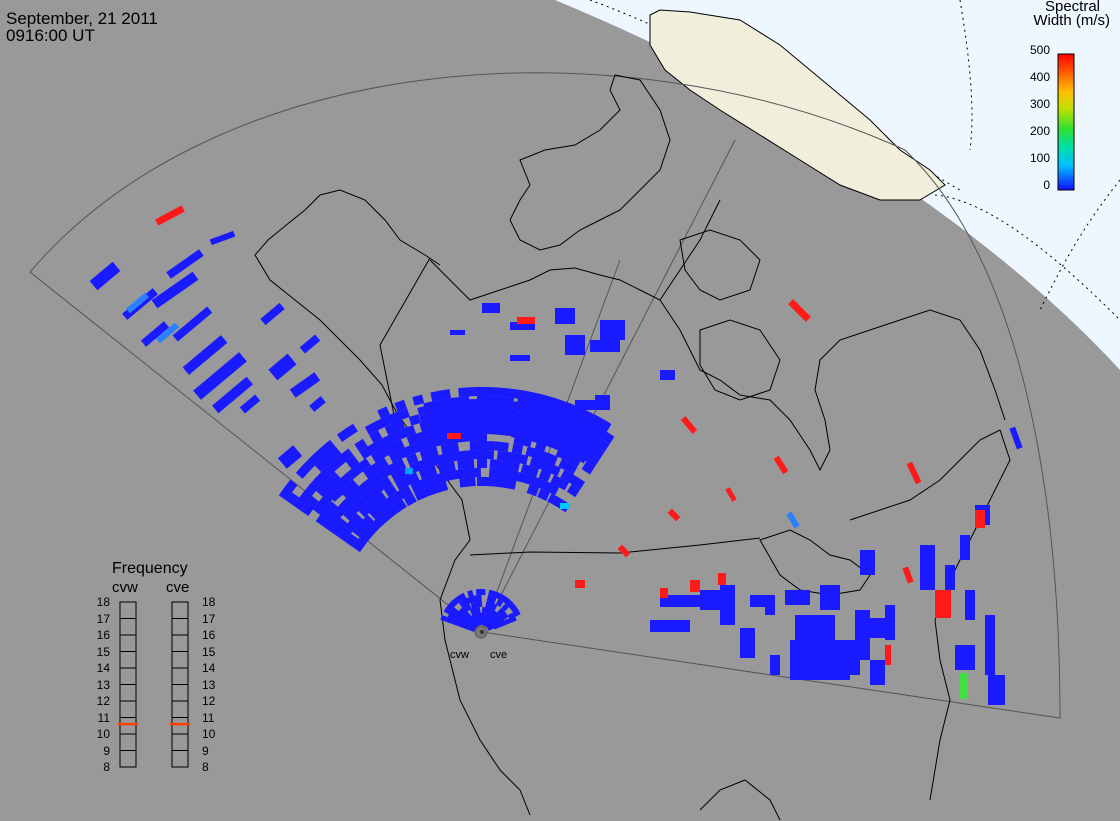  Describe the element at coordinates (125, 587) in the screenshot. I see `frequency-label-cvw: cvw` at that location.